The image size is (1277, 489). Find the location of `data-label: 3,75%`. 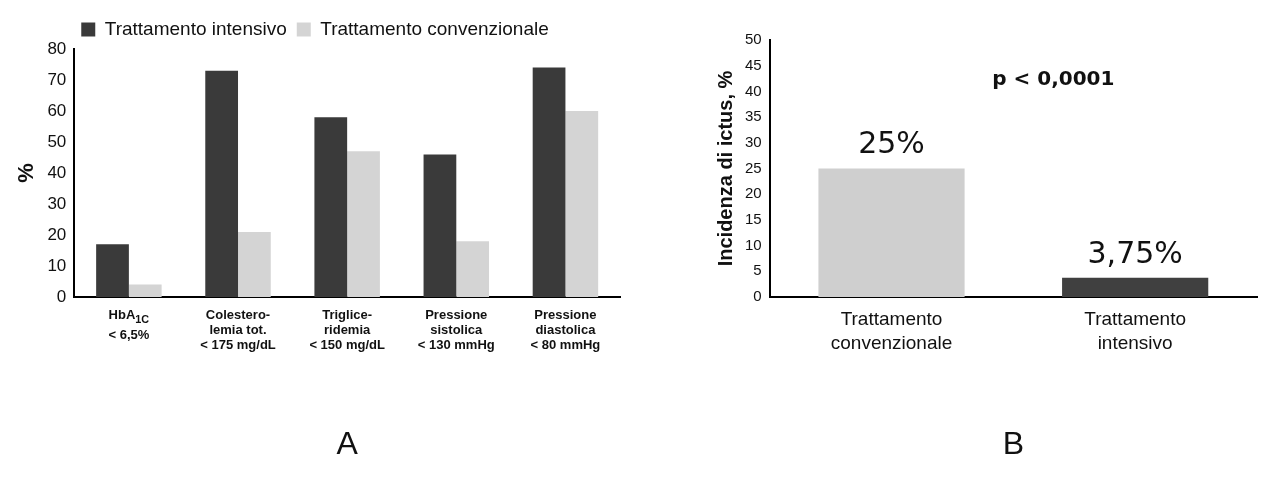

data-label: 3,75% is located at coordinates (1135, 252).